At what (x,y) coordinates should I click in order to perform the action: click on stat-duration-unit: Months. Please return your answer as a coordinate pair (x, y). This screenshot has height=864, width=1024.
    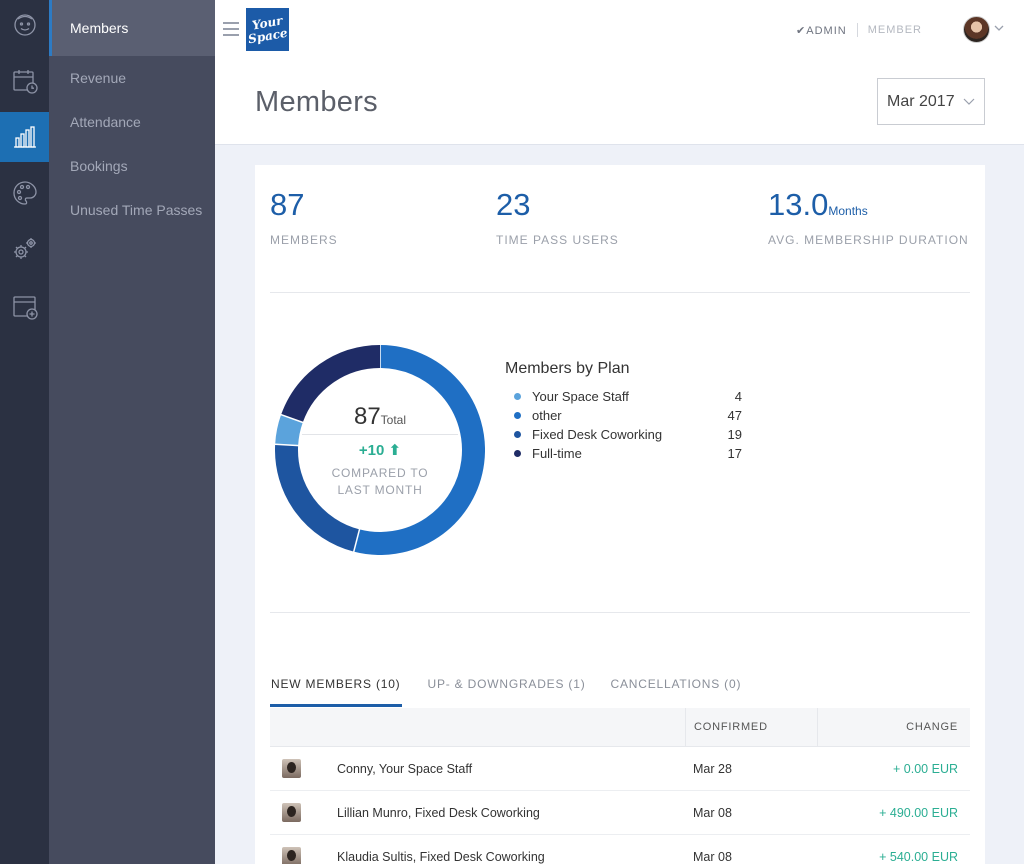
    Looking at the image, I should click on (848, 211).